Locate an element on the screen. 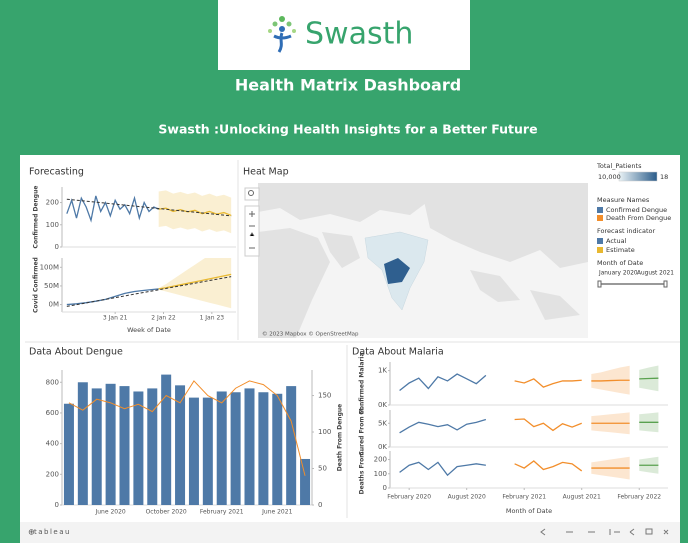 This screenshot has width=688, height=543. legend-title: Month of Date is located at coordinates (620, 263).